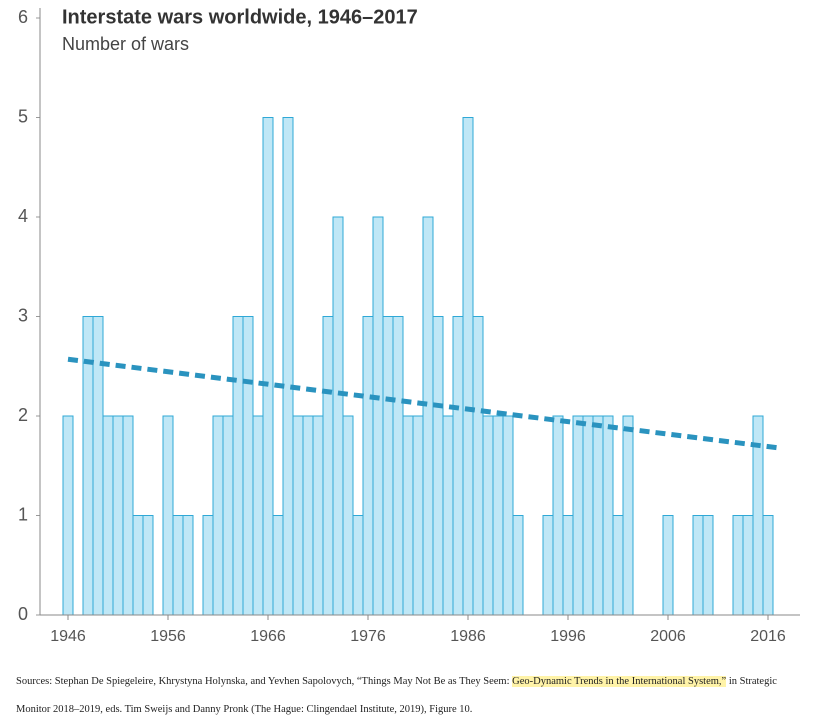 This screenshot has height=724, width=818. What do you see at coordinates (68, 636) in the screenshot?
I see `x-tick-label: 1946` at bounding box center [68, 636].